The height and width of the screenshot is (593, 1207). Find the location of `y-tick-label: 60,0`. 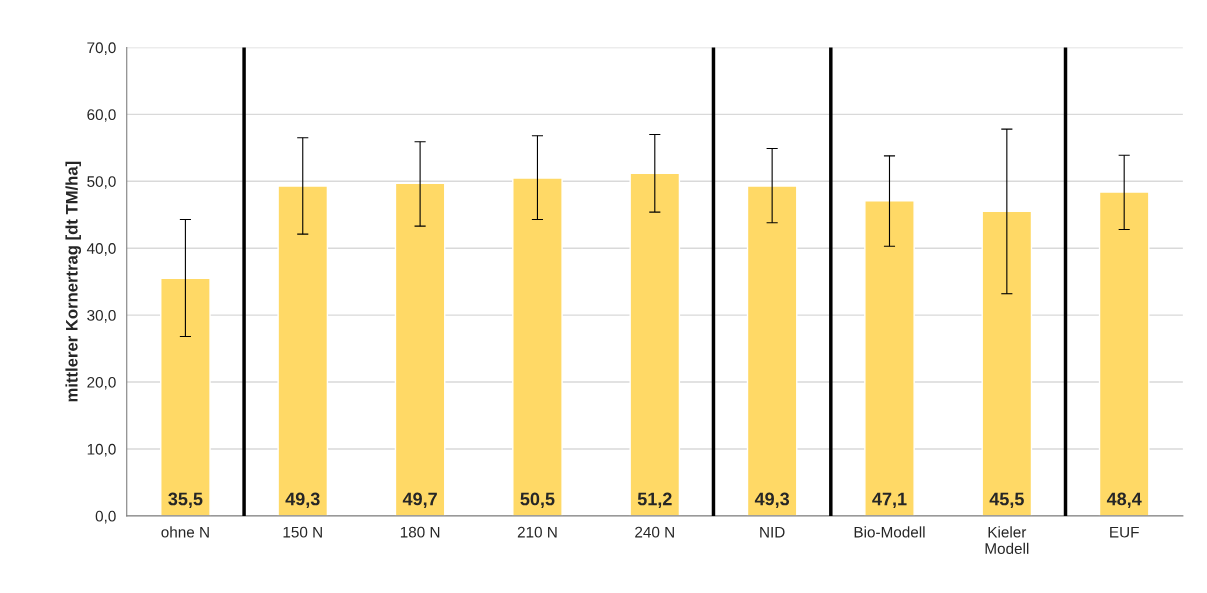

y-tick-label: 60,0 is located at coordinates (101, 115).